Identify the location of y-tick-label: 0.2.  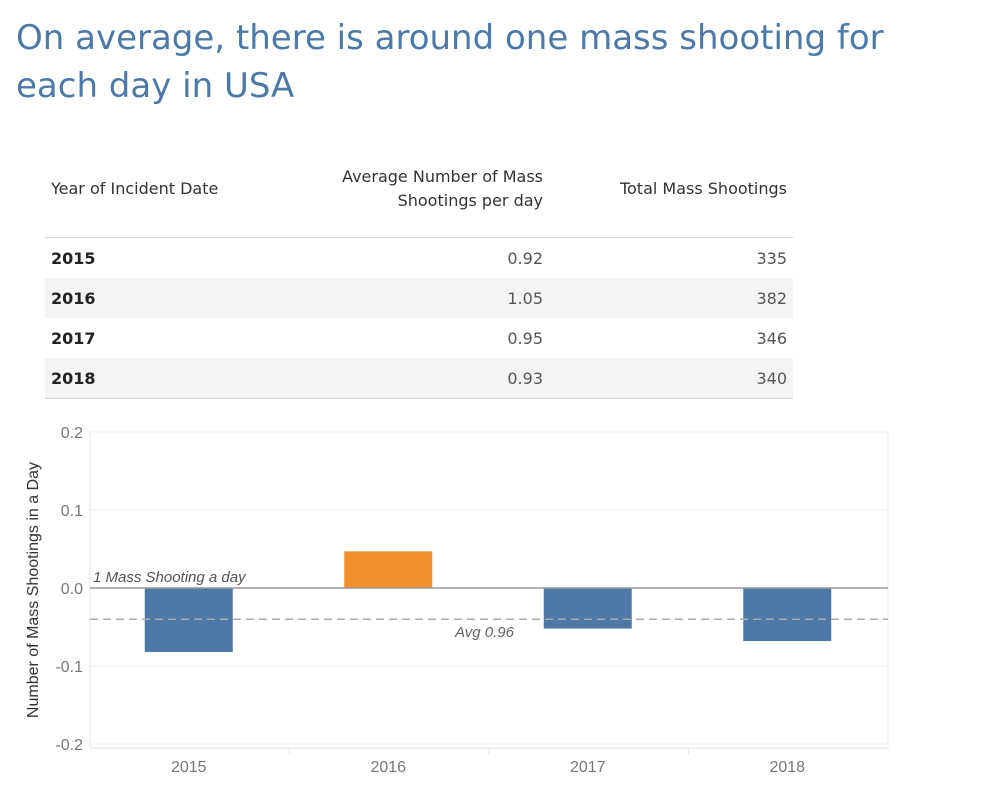
(72, 433).